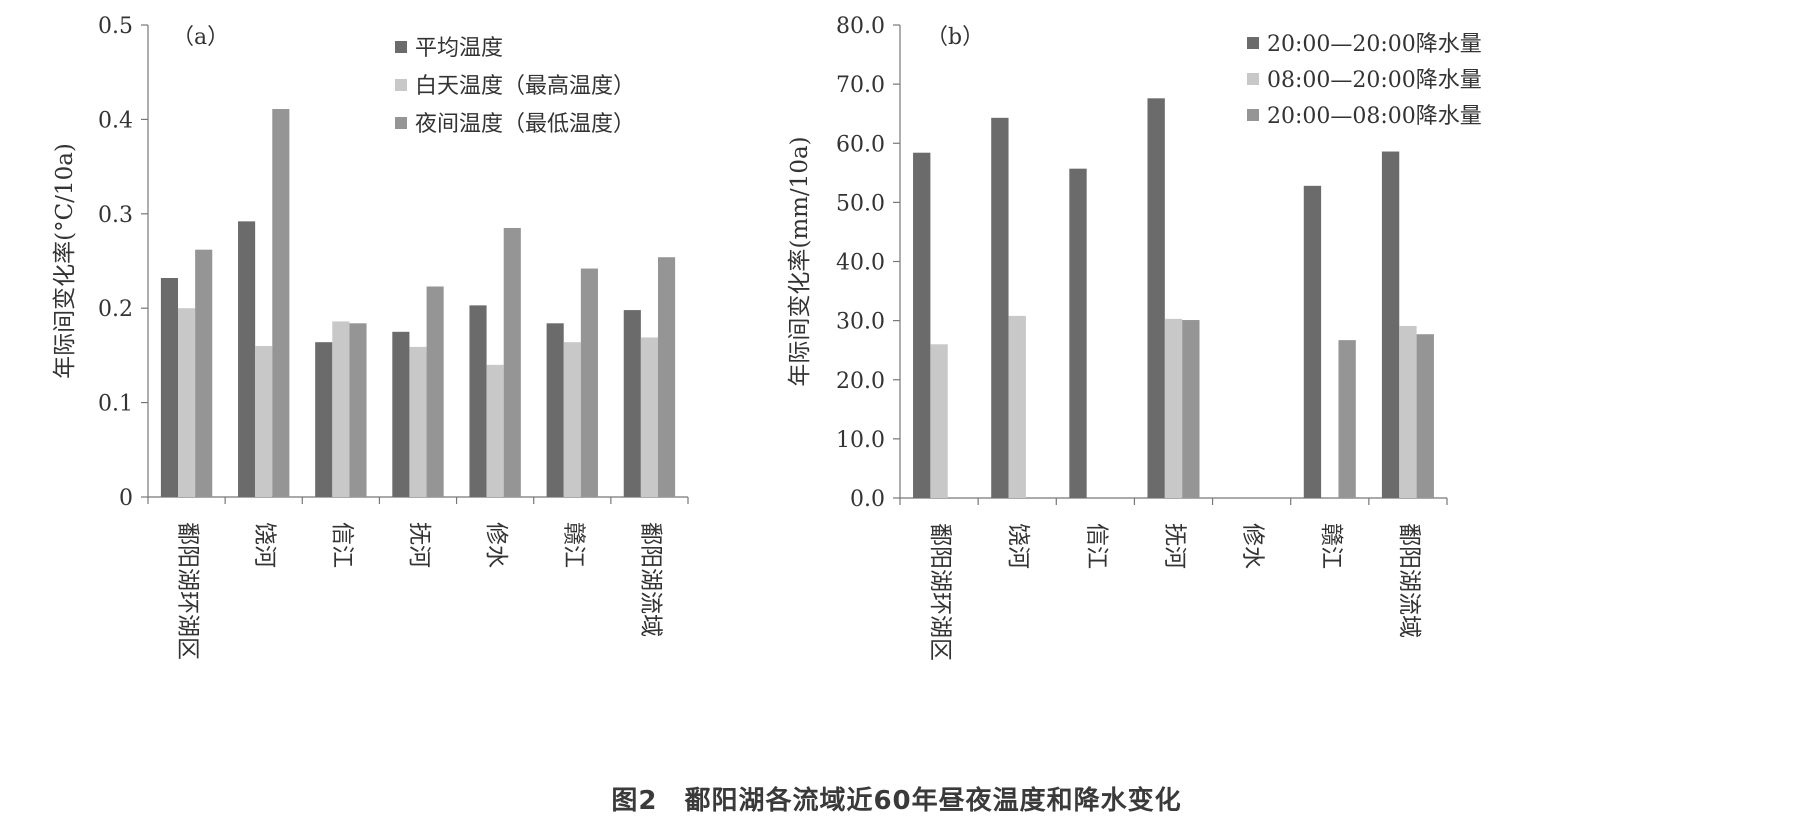 The width and height of the screenshot is (1793, 827). I want to click on y-tick-label: 0.4, so click(115, 120).